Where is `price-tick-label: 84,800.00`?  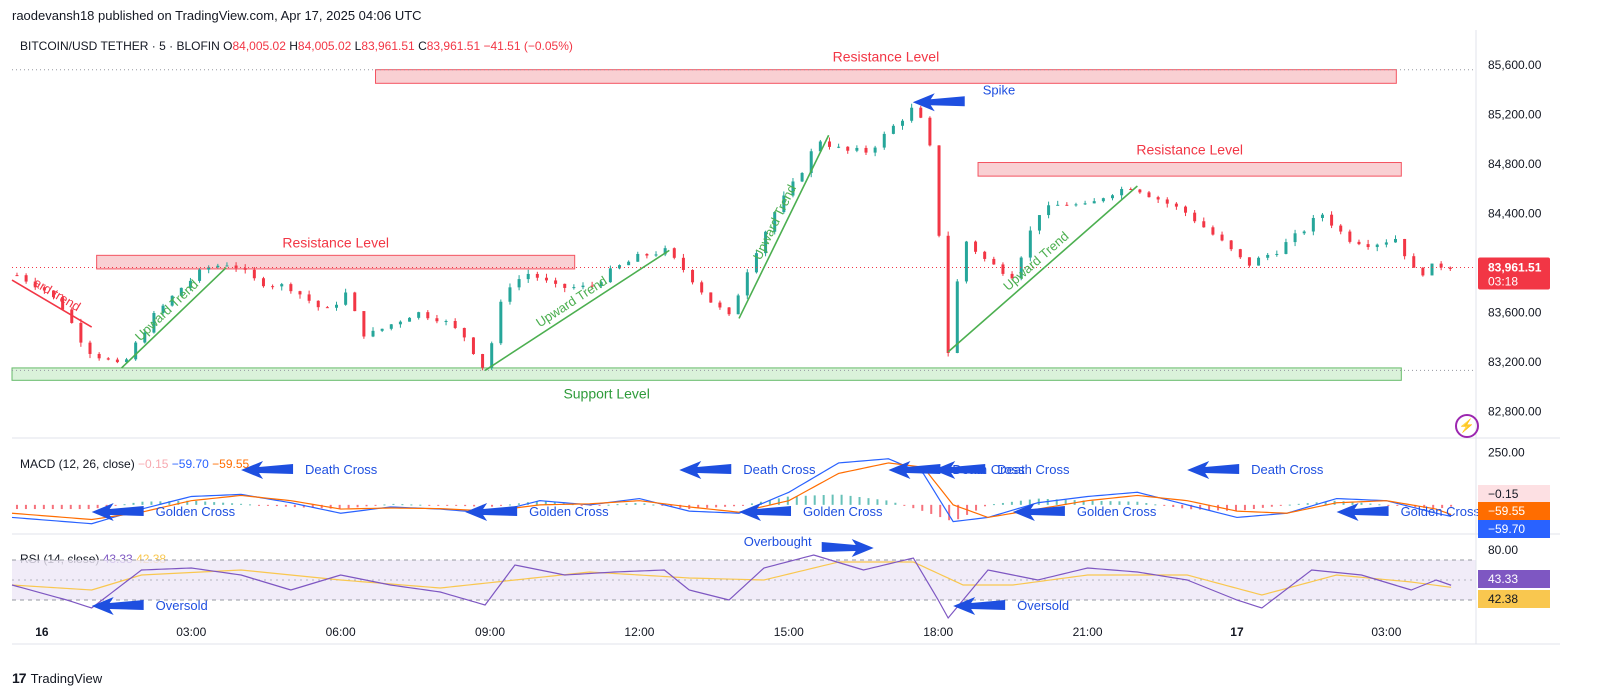 price-tick-label: 84,800.00 is located at coordinates (1515, 164).